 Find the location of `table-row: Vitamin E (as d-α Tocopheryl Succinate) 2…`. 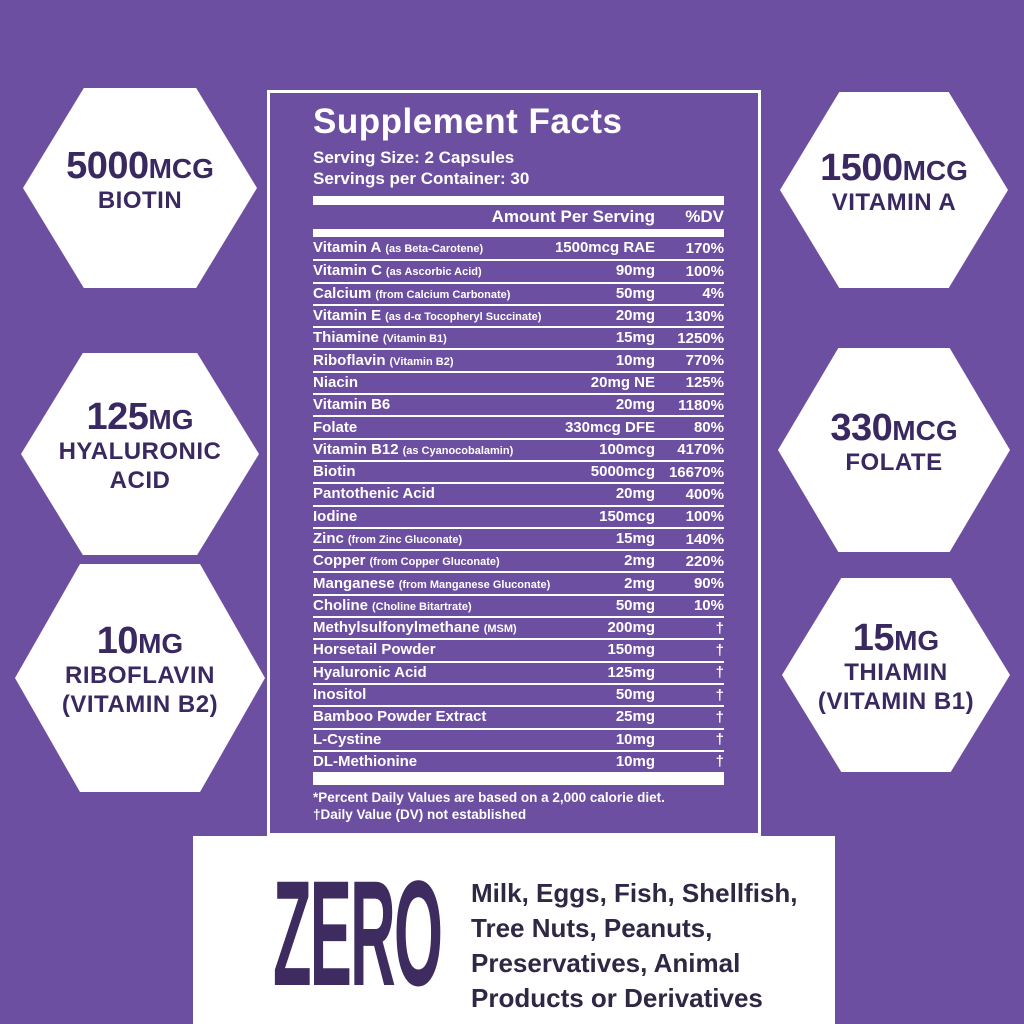

table-row: Vitamin E (as d-α Tocopheryl Succinate) 2… is located at coordinates (518, 314).